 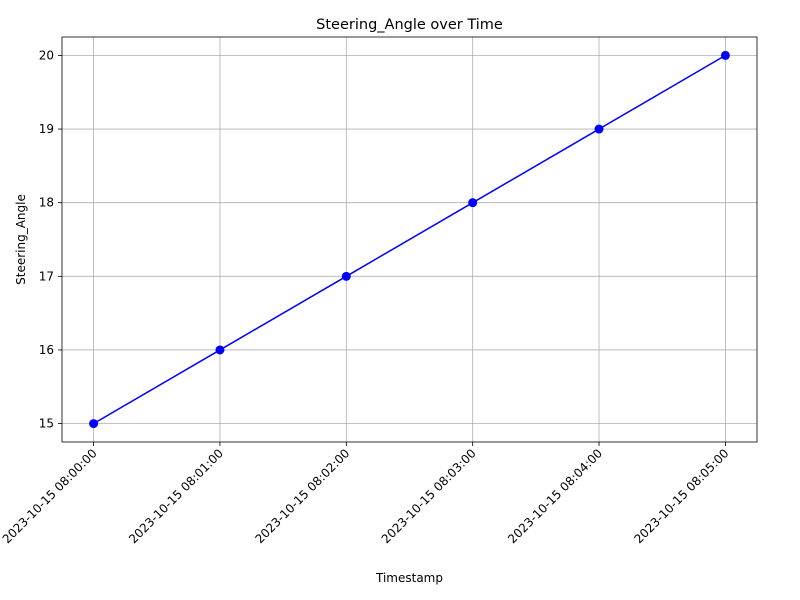 I want to click on chart-title: Steering_Angle over Time, so click(x=409, y=25).